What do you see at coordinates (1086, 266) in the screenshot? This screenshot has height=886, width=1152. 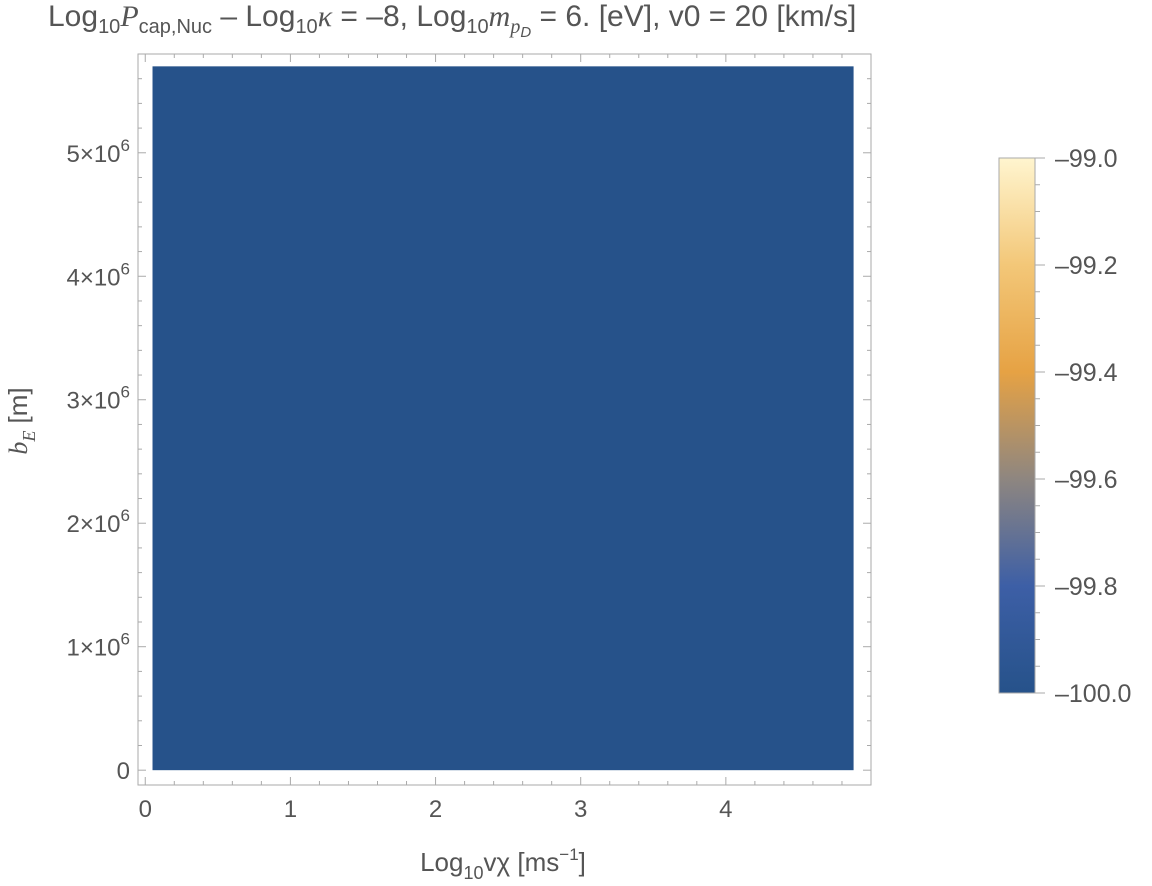 I see `colorbar-tick-label: –99.2` at bounding box center [1086, 266].